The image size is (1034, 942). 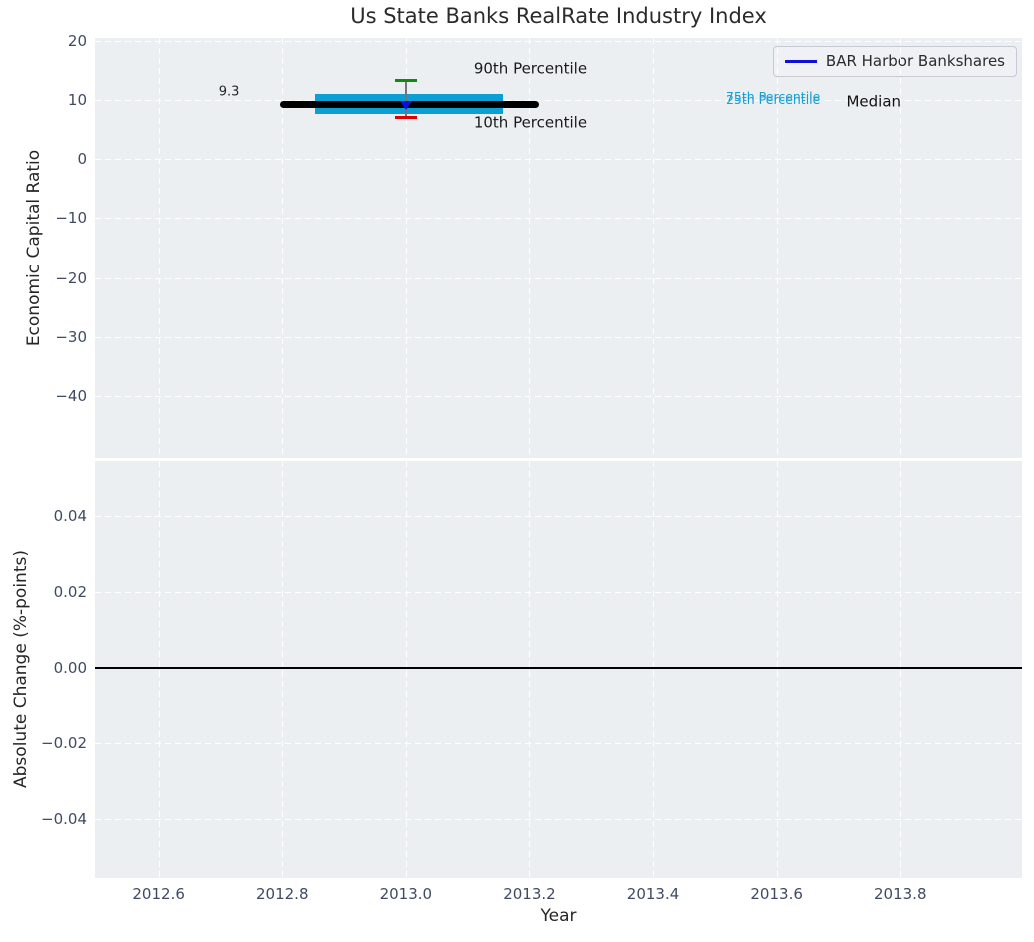 I want to click on x-axis-label: Year, so click(x=558, y=916).